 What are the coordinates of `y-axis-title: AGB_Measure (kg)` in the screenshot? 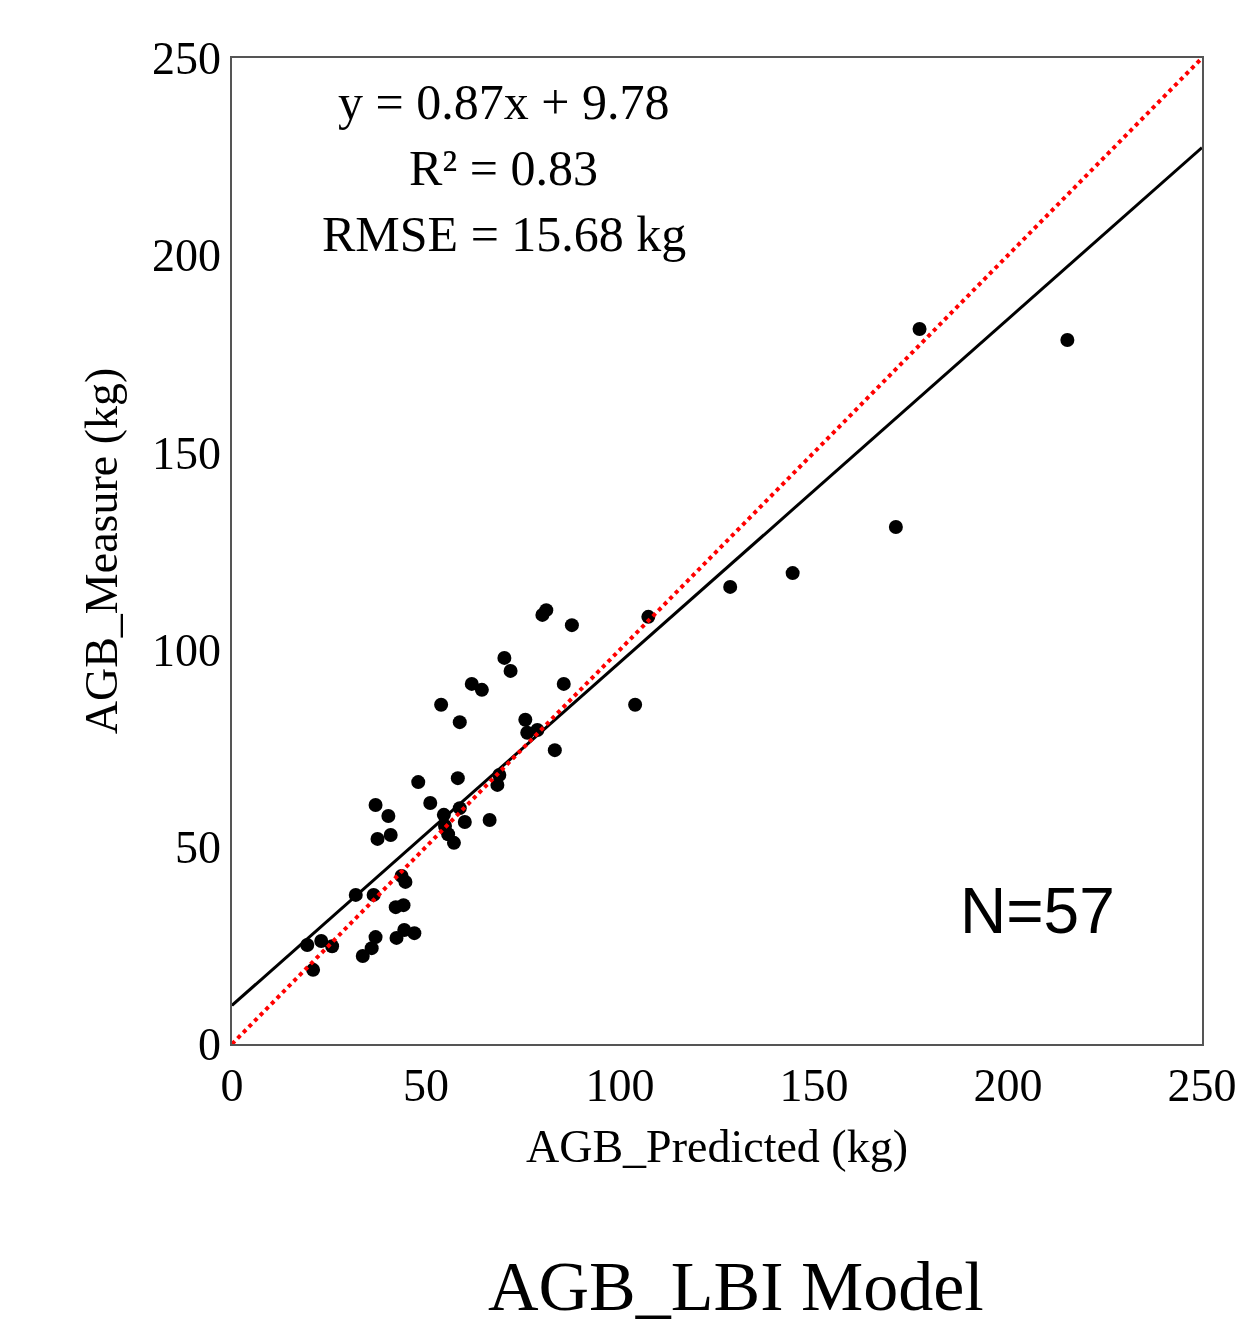 It's located at (101, 551).